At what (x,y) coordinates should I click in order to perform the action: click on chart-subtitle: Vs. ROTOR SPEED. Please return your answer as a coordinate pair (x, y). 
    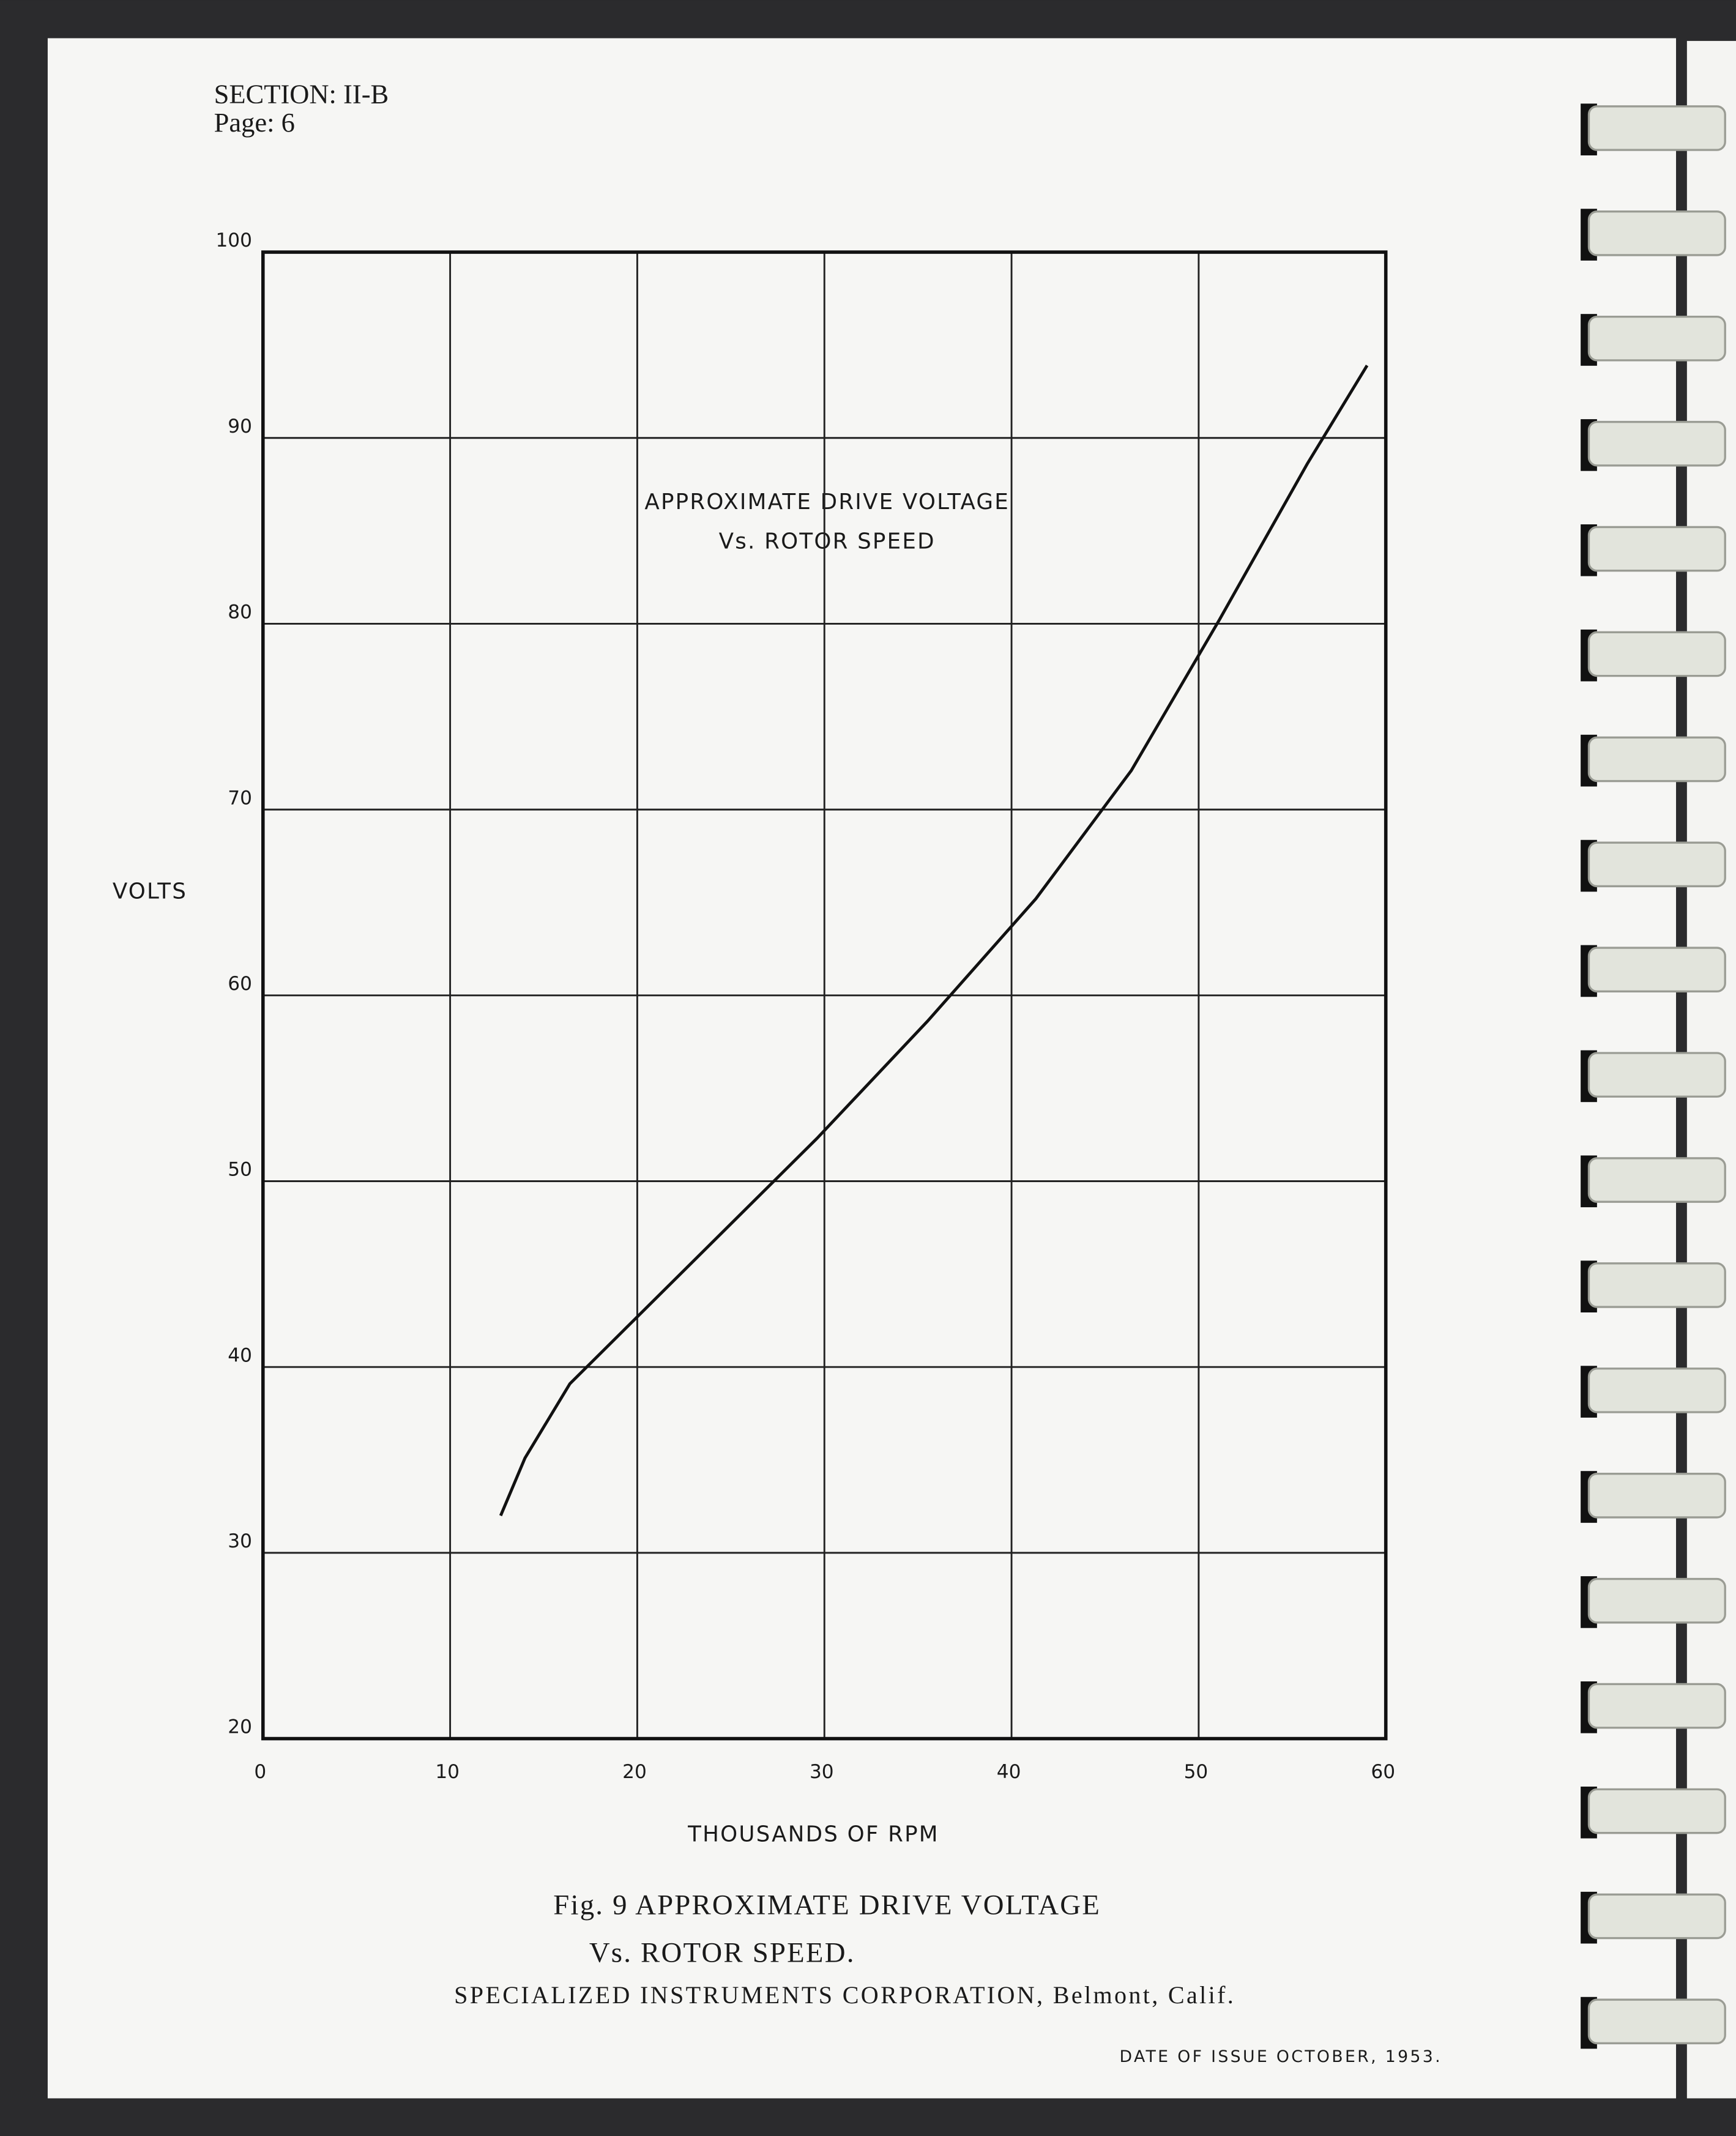
    Looking at the image, I should click on (827, 541).